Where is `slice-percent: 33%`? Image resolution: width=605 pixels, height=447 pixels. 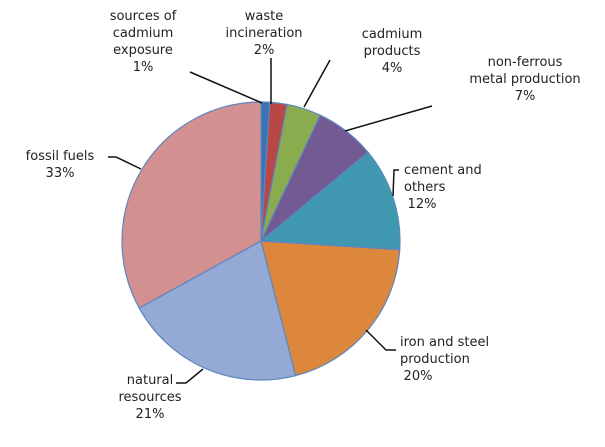 slice-percent: 33% is located at coordinates (60, 173).